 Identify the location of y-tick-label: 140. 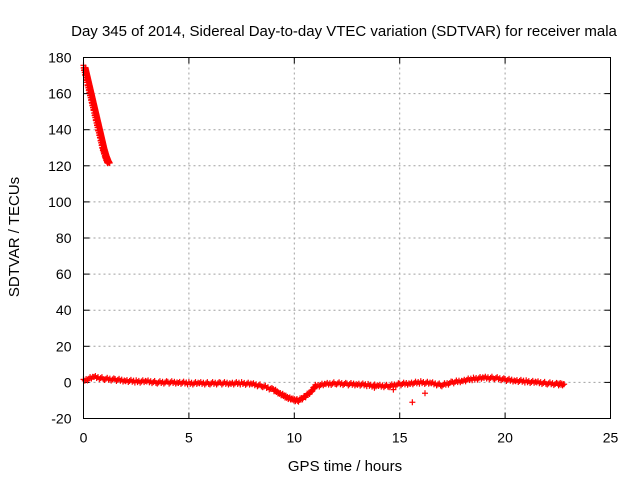
(60, 130).